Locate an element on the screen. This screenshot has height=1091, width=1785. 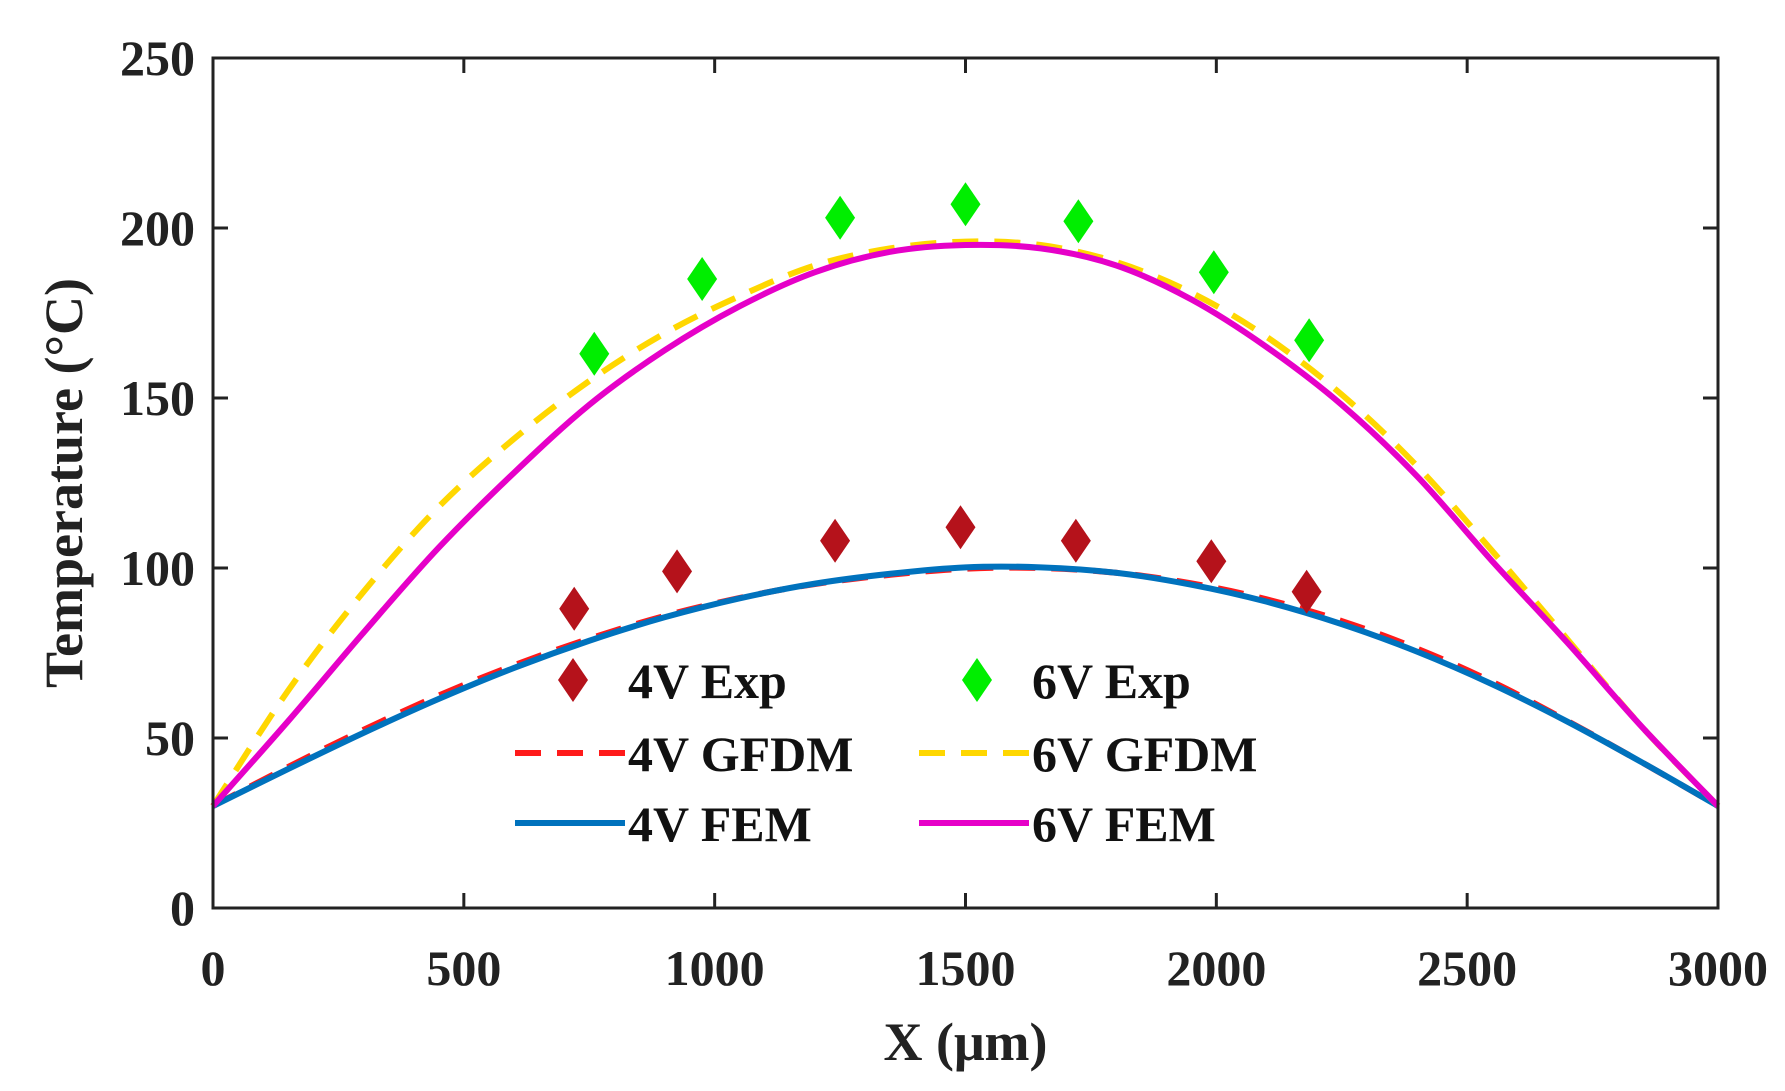
series-4v-exp is located at coordinates (940, 568).